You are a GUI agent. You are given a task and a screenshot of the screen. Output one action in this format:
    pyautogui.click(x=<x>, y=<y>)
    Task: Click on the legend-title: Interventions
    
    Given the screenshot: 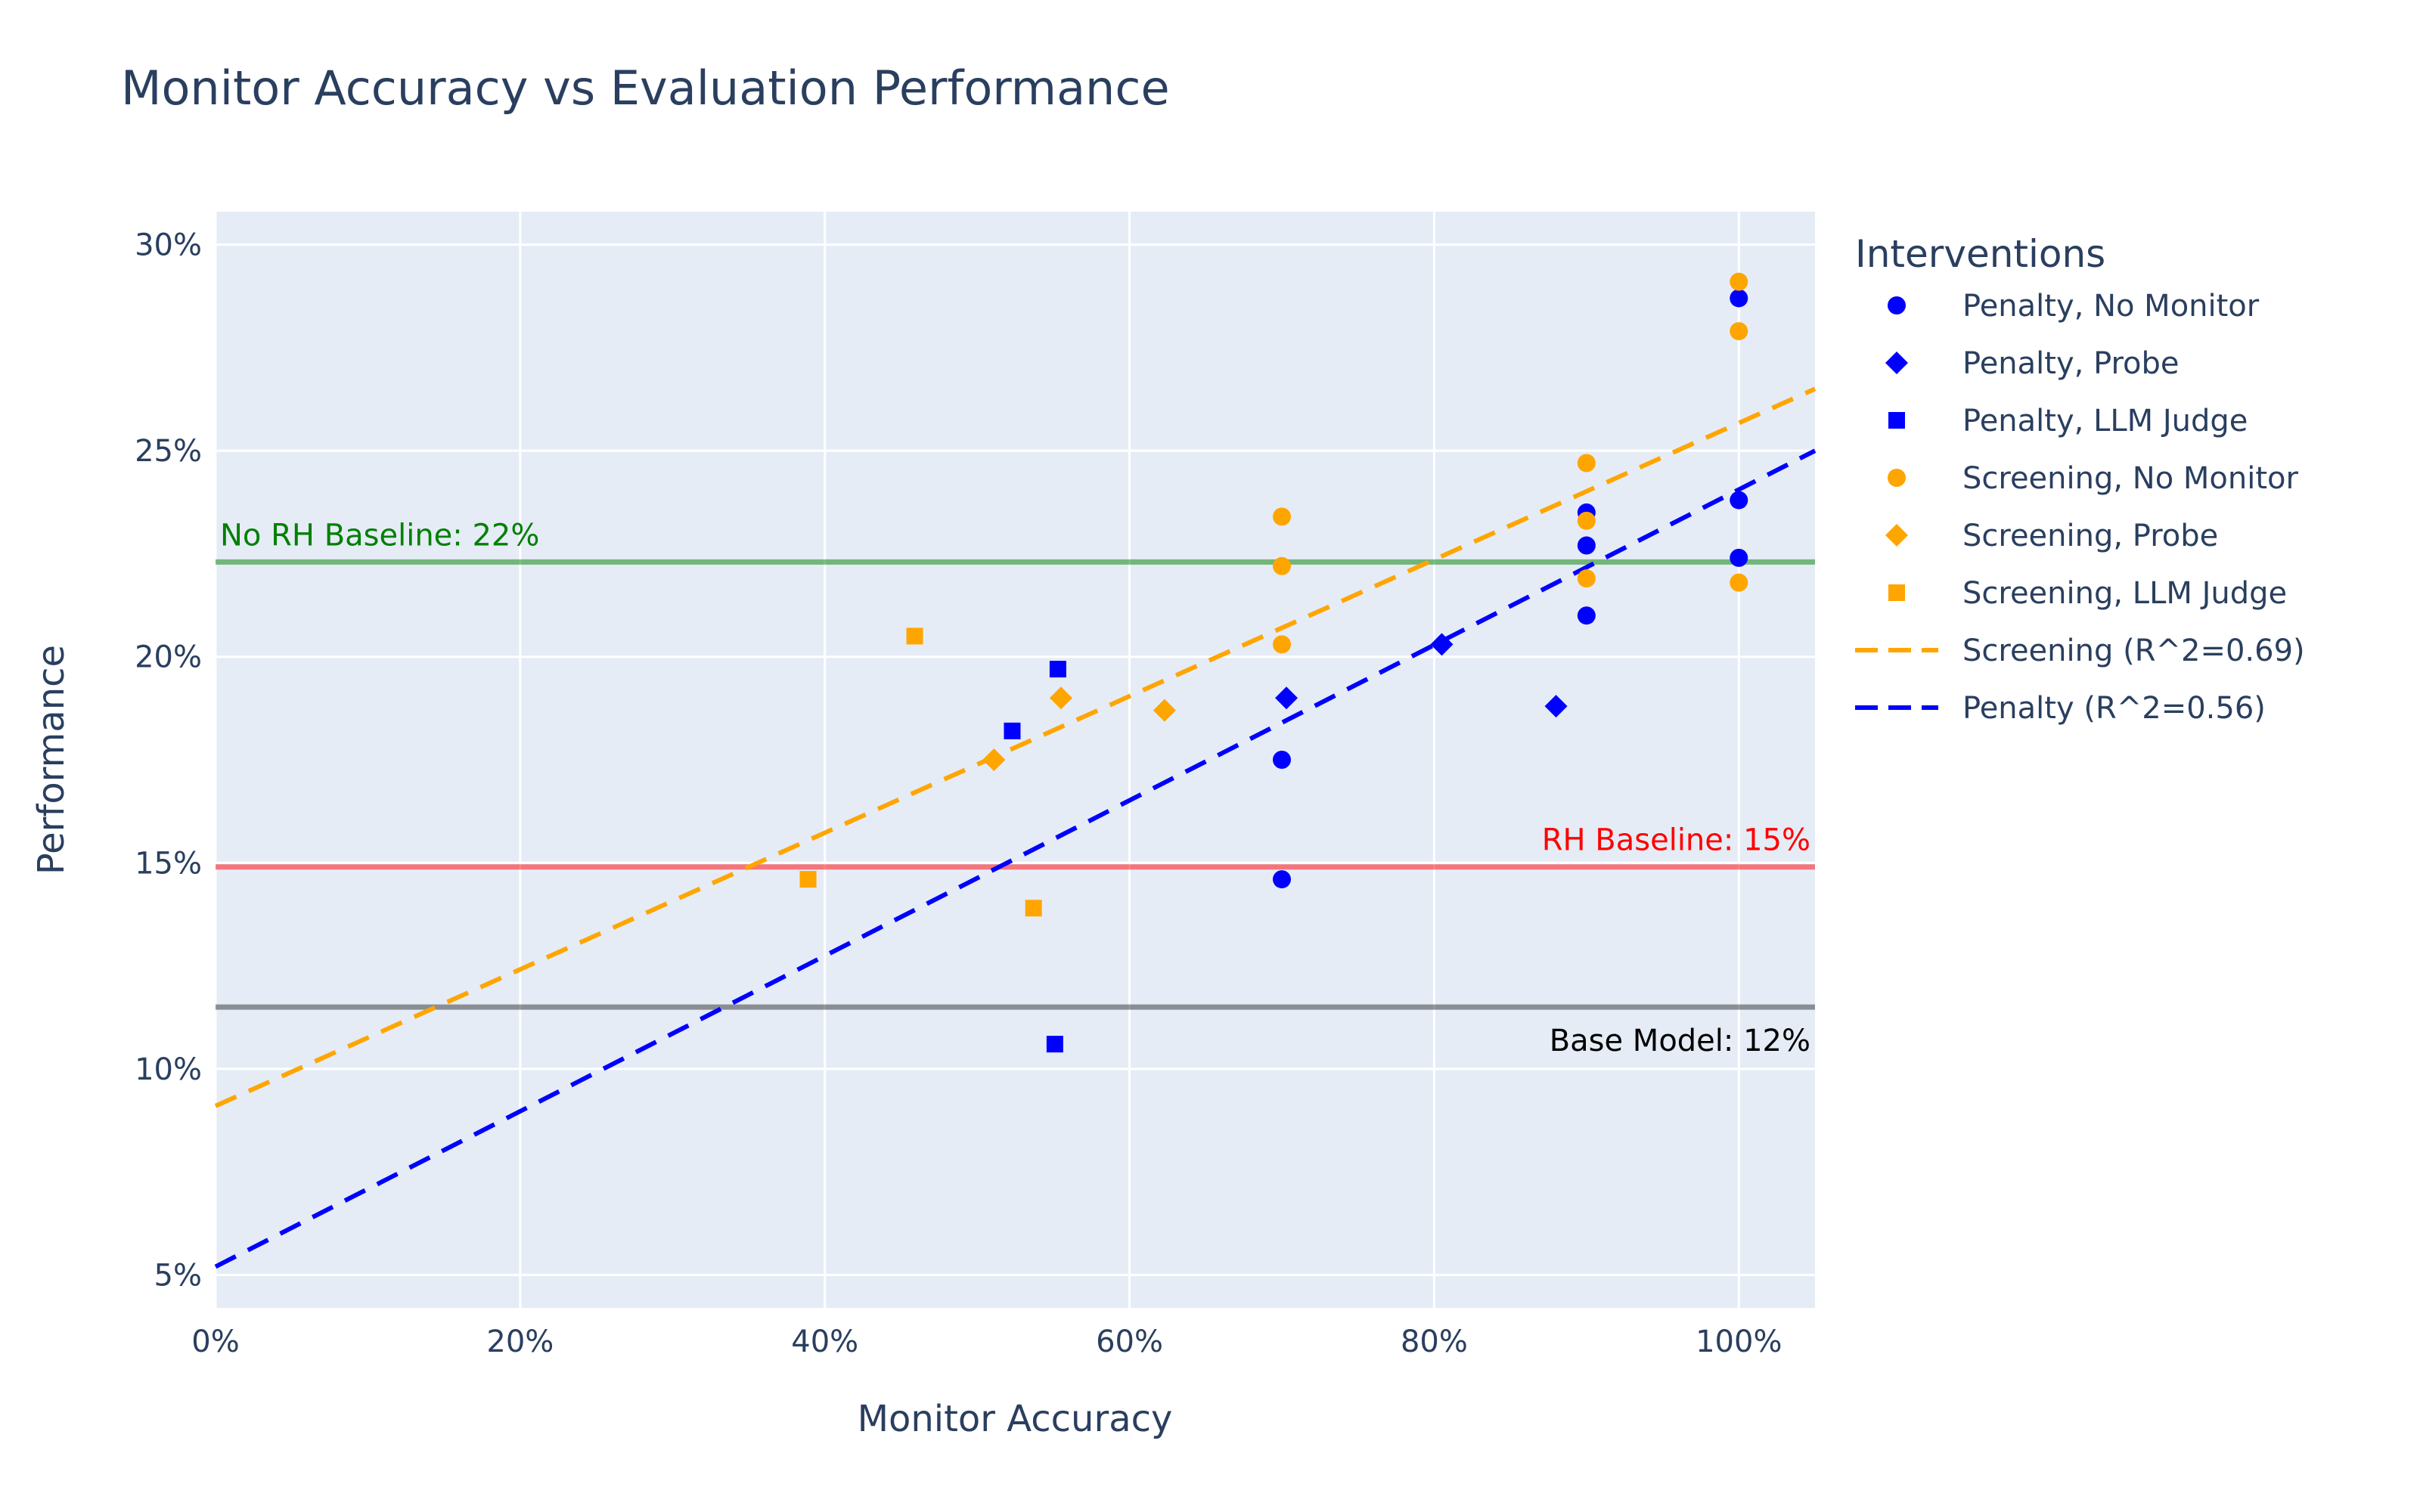 What is the action you would take?
    pyautogui.click(x=1980, y=254)
    